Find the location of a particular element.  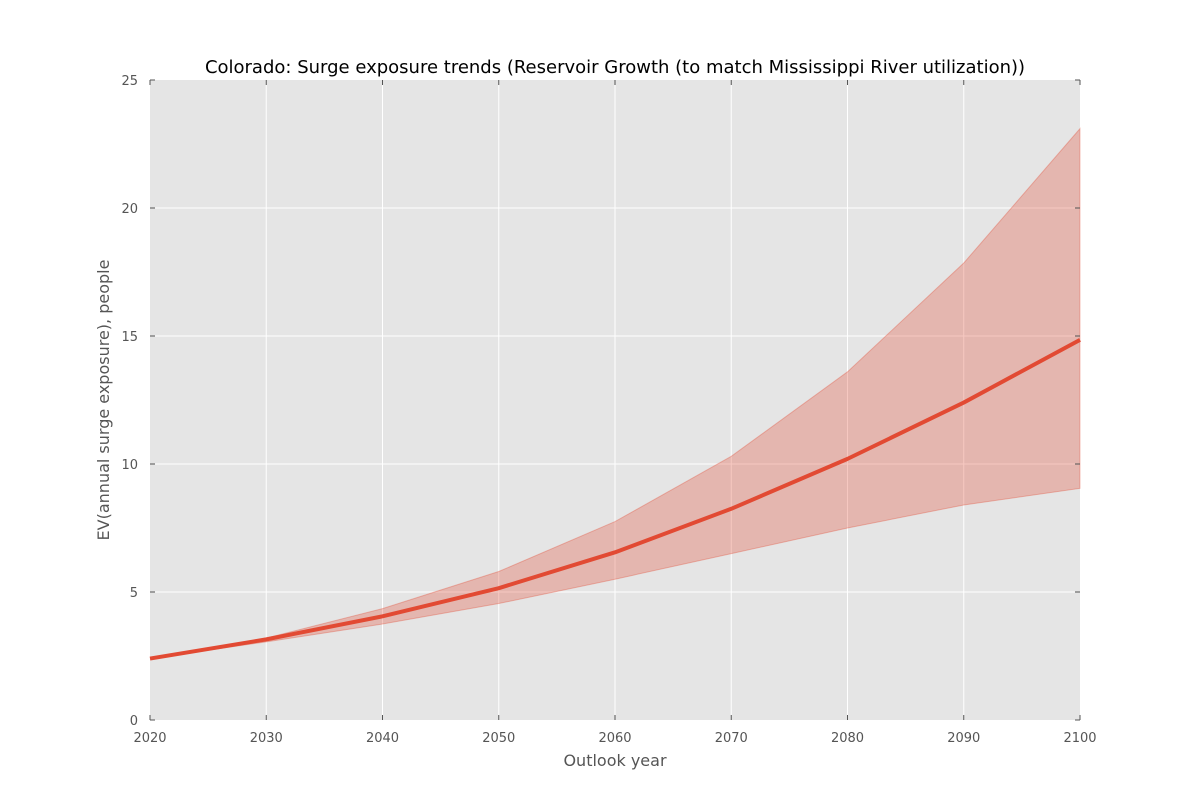

y-tick-label: 15 is located at coordinates (129, 337).